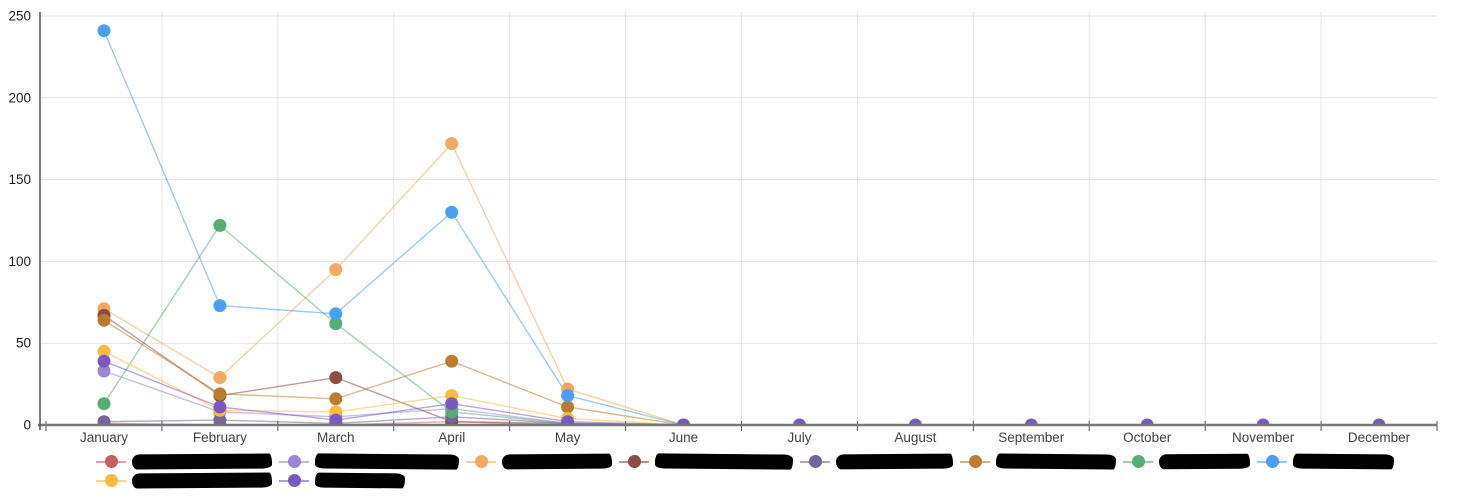 The image size is (1477, 497). Describe the element at coordinates (19, 221) in the screenshot. I see `y-axis-labels: 0 50 100 150 200 250` at that location.